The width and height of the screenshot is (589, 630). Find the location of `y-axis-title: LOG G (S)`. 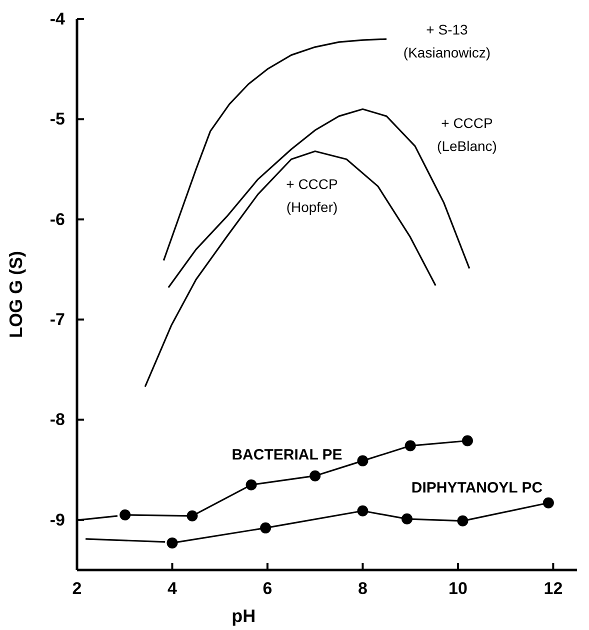

y-axis-title: LOG G (S) is located at coordinates (16, 294).